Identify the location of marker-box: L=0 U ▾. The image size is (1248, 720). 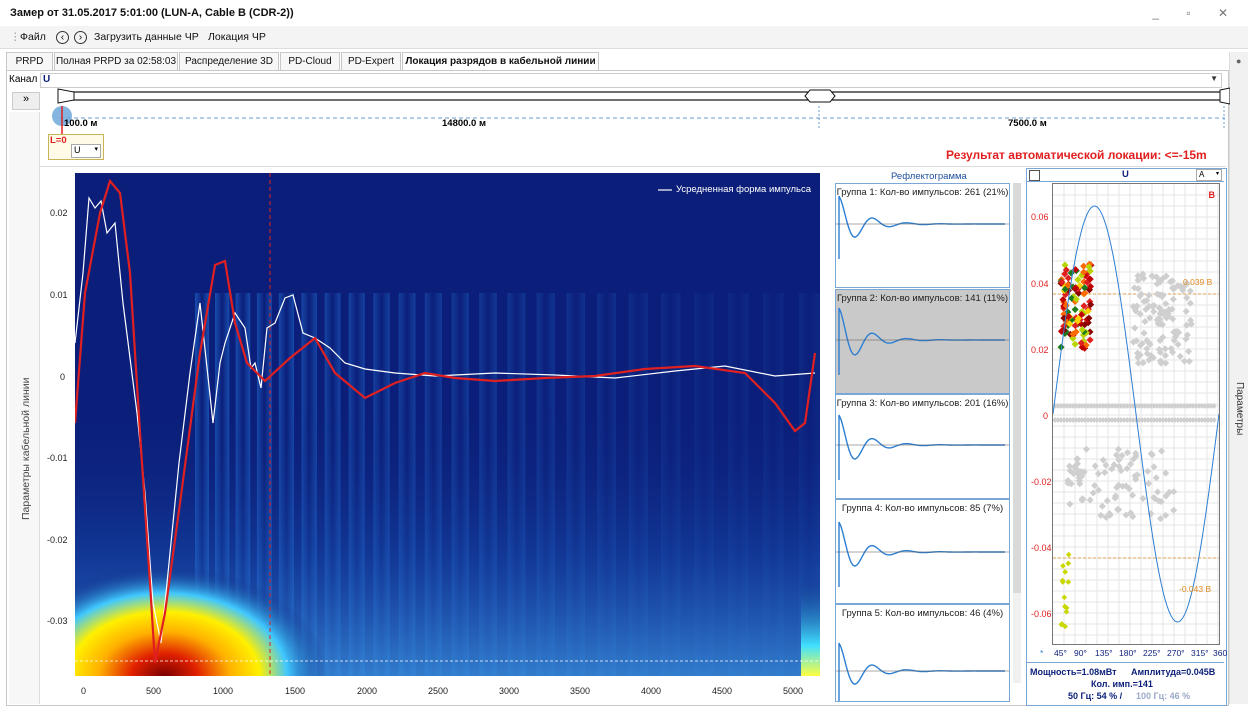
(76, 147).